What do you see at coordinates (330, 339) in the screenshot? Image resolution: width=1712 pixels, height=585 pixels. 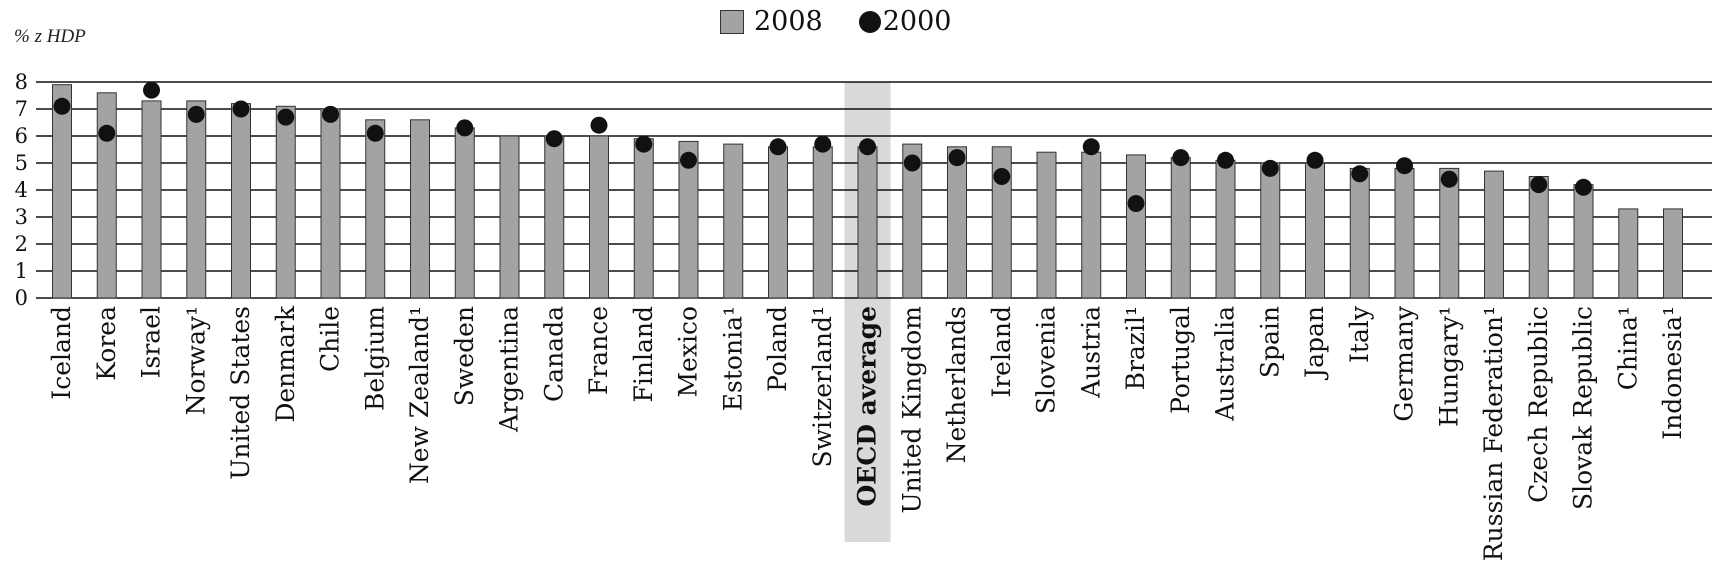 I see `category-label: Chile` at bounding box center [330, 339].